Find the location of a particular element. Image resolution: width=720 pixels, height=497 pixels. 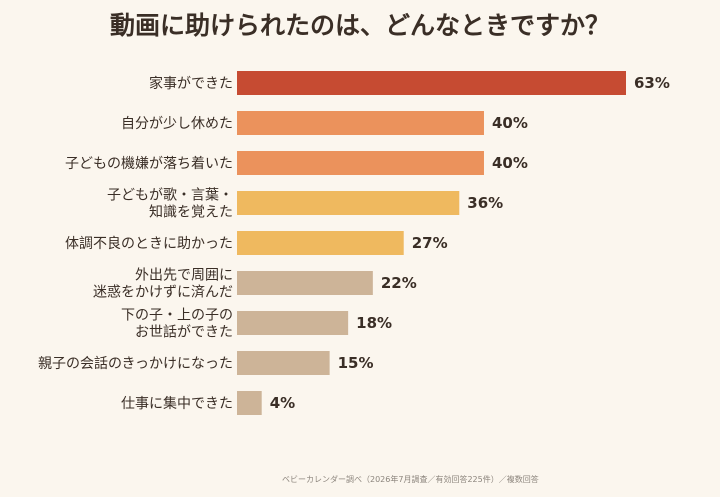

value-label-6: 22% is located at coordinates (399, 283).